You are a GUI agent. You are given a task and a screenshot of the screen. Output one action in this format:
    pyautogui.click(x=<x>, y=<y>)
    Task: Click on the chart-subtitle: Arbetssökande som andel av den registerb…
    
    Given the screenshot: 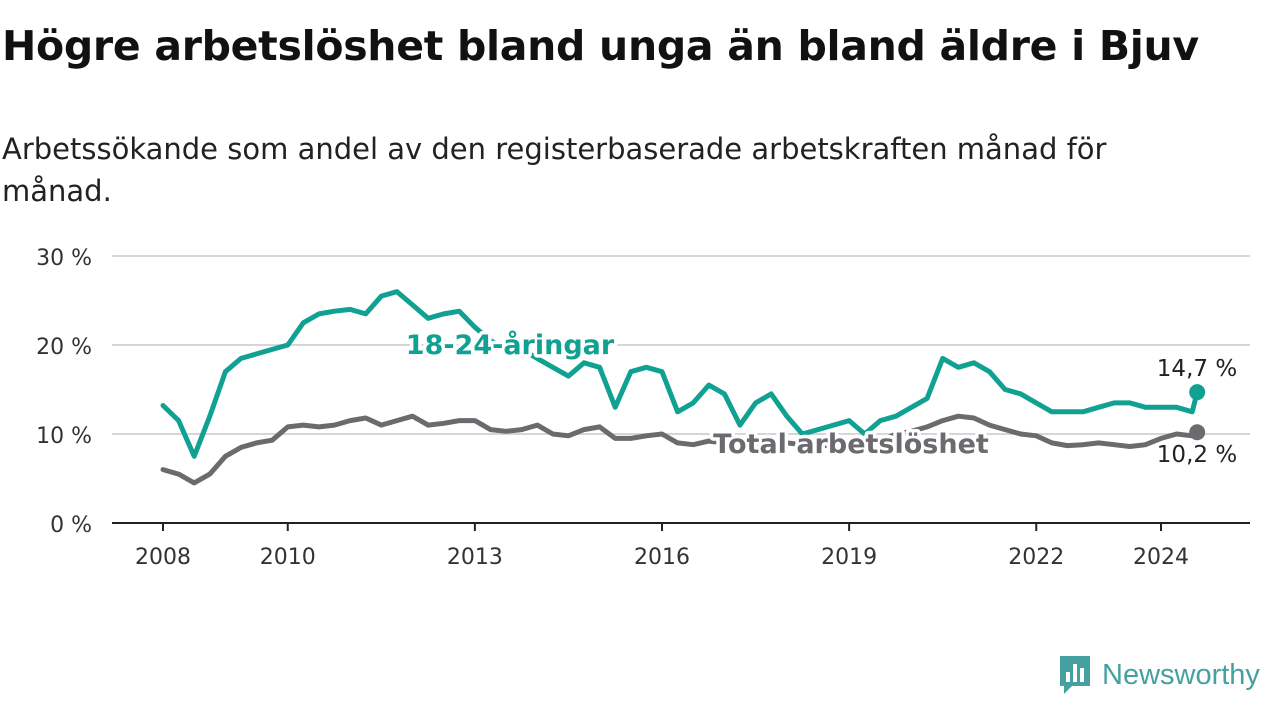 What is the action you would take?
    pyautogui.click(x=554, y=170)
    